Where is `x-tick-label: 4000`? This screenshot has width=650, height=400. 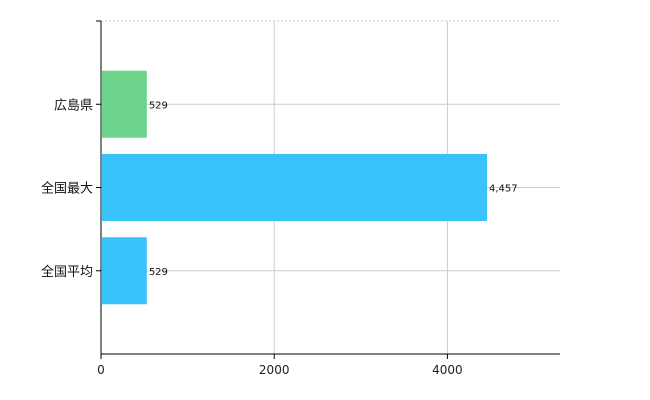
x-tick-label: 4000 is located at coordinates (447, 370).